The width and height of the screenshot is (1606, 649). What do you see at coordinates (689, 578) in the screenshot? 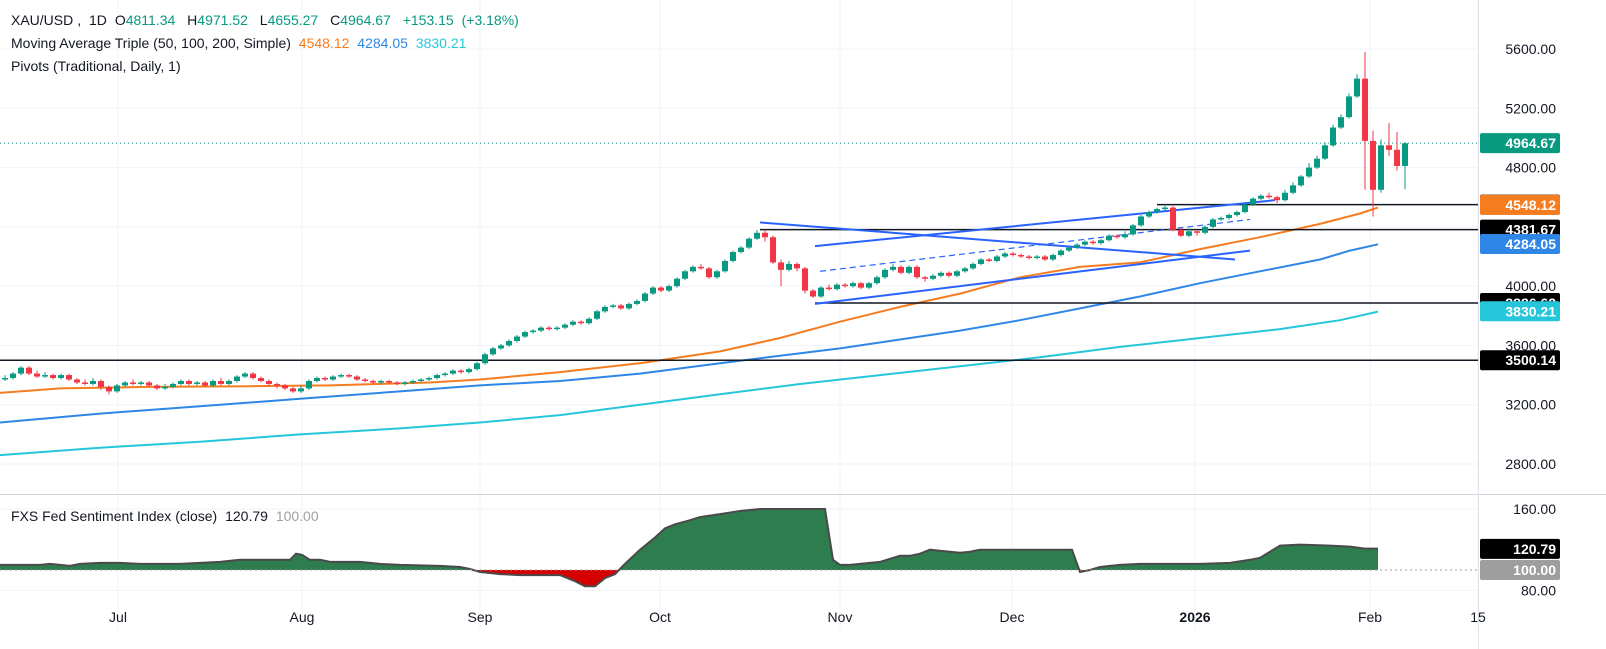
I see `sentiment-negative-area` at bounding box center [689, 578].